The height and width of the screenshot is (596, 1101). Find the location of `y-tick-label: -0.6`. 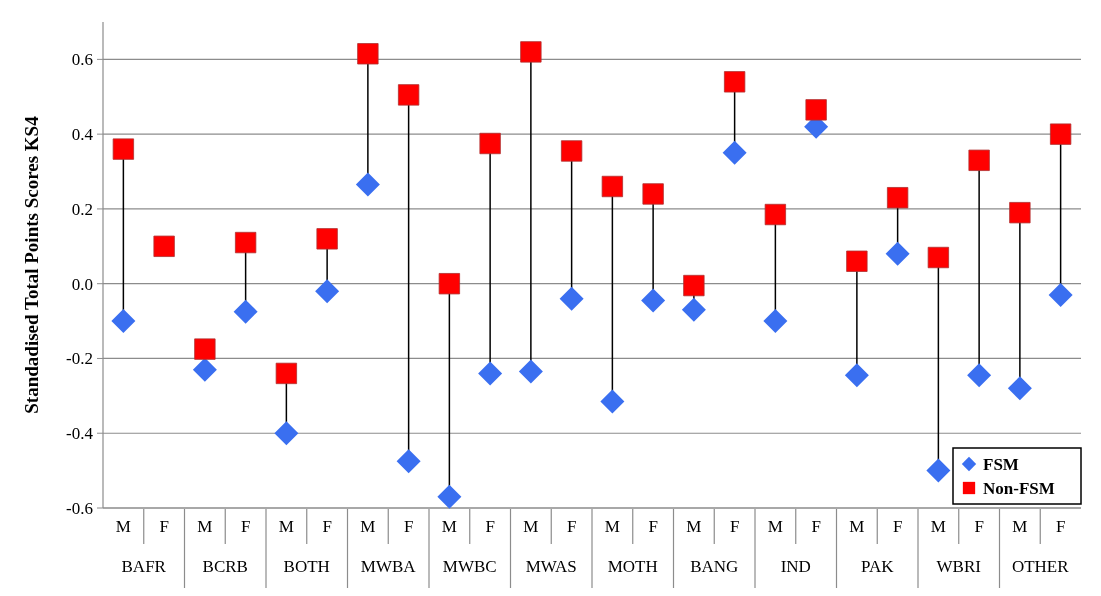

y-tick-label: -0.6 is located at coordinates (79, 508).